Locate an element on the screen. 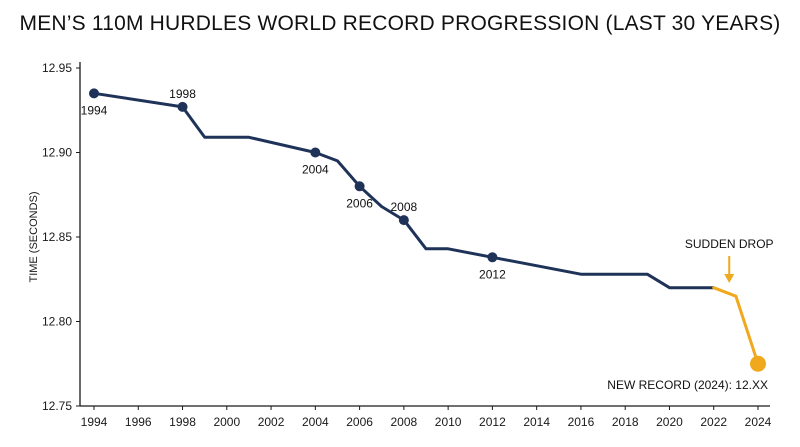 Image resolution: width=800 pixels, height=447 pixels. x-tick-label: 2006 is located at coordinates (359, 422).